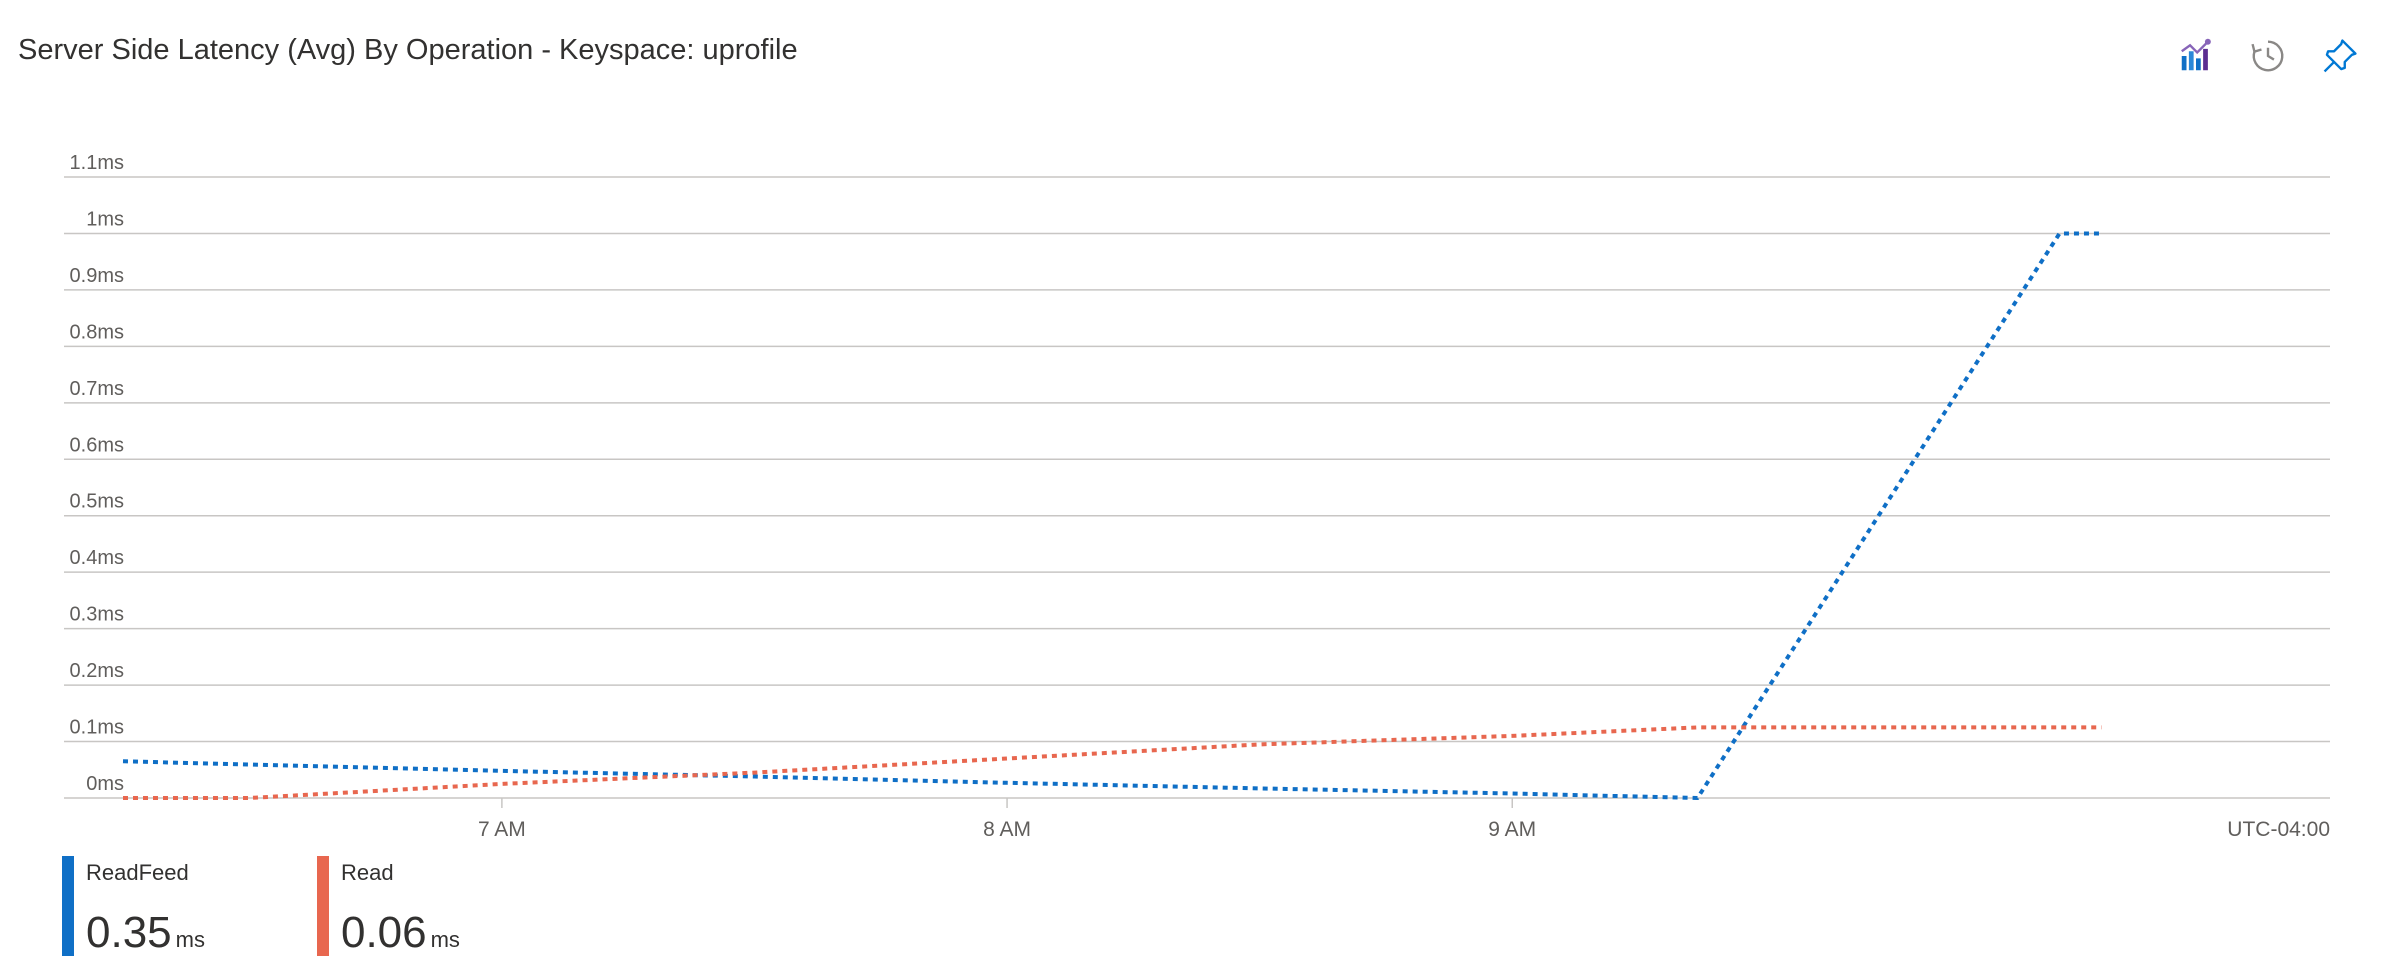  I want to click on legend-swatch-readfeed, so click(68, 906).